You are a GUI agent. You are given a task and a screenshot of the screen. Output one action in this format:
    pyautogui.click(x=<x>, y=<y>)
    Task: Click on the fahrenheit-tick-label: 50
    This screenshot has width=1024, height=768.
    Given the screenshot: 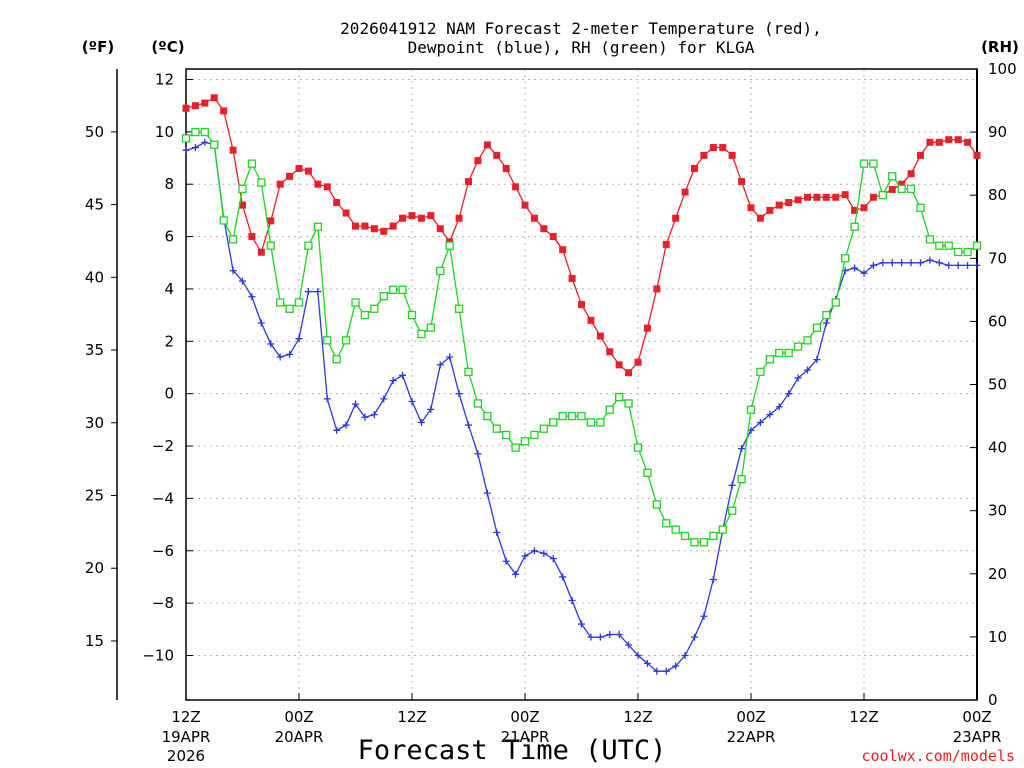 What is the action you would take?
    pyautogui.click(x=94, y=132)
    